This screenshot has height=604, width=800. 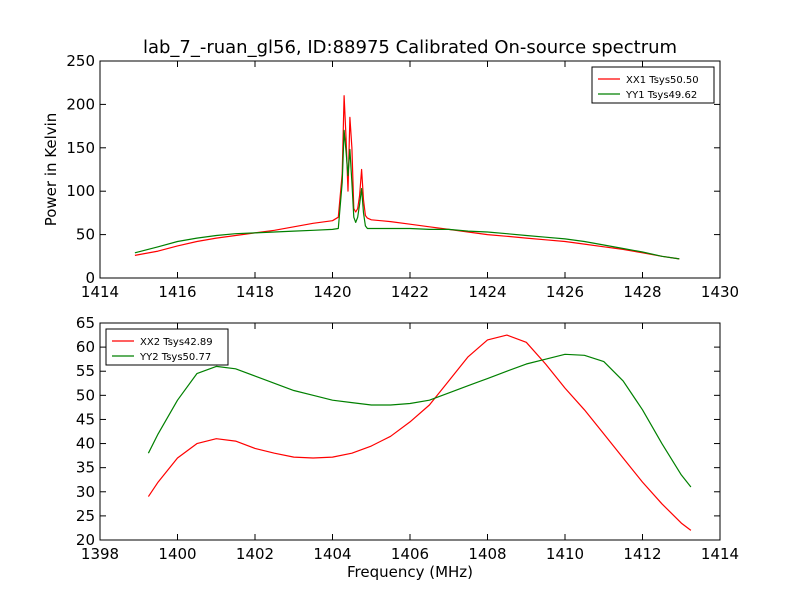 What do you see at coordinates (85, 444) in the screenshot?
I see `y-tick-label: 40` at bounding box center [85, 444].